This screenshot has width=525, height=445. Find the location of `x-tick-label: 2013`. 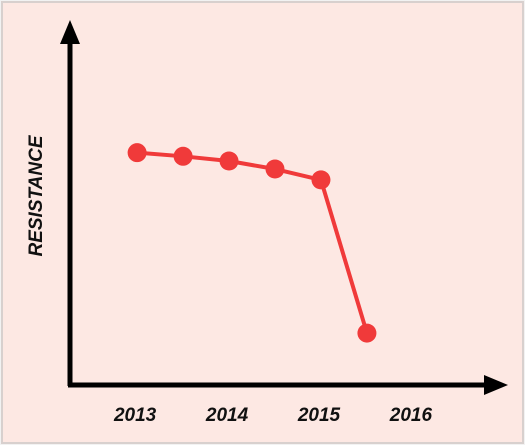

x-tick-label: 2013 is located at coordinates (135, 415).